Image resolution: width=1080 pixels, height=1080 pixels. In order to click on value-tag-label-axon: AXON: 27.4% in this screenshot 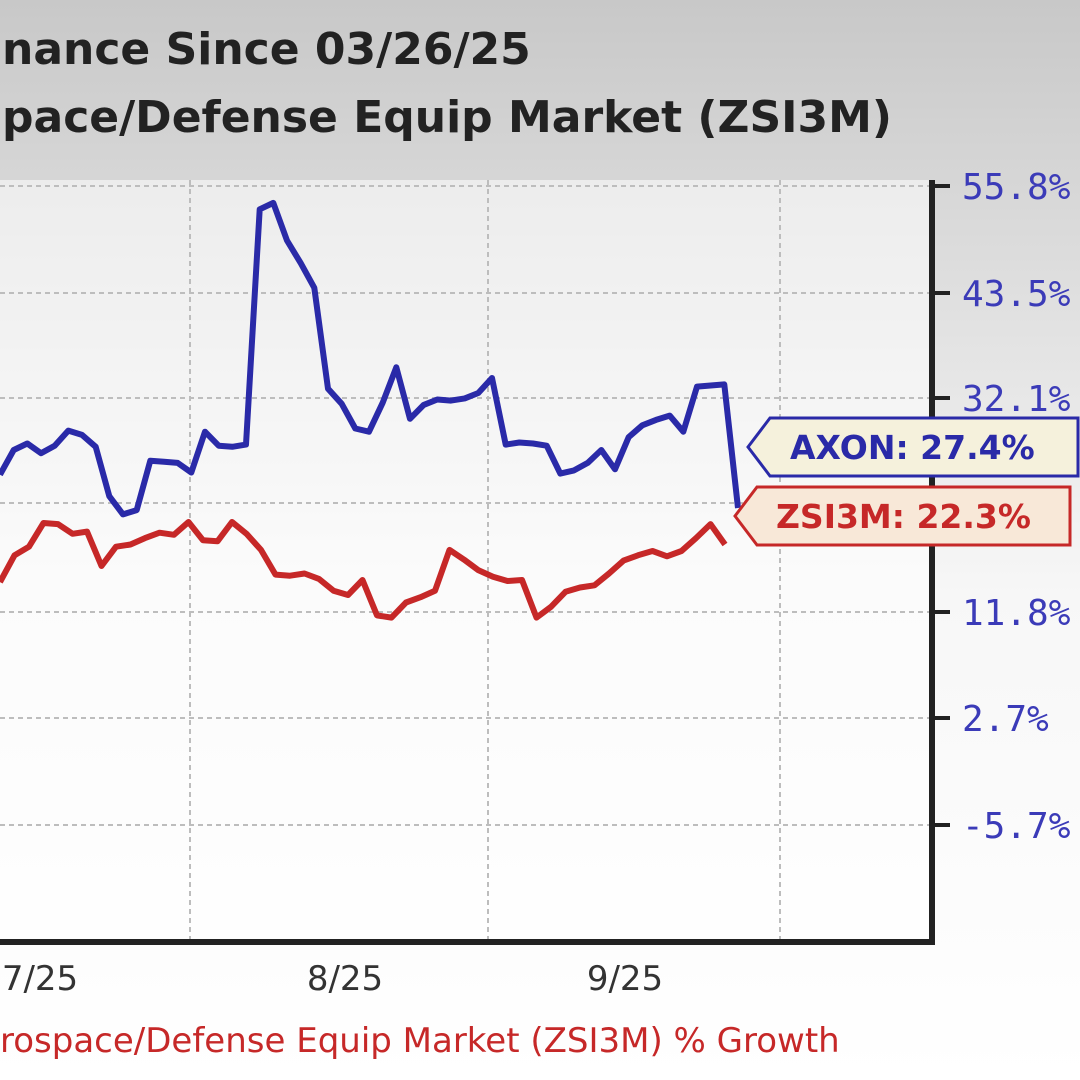, I will do `click(912, 447)`.